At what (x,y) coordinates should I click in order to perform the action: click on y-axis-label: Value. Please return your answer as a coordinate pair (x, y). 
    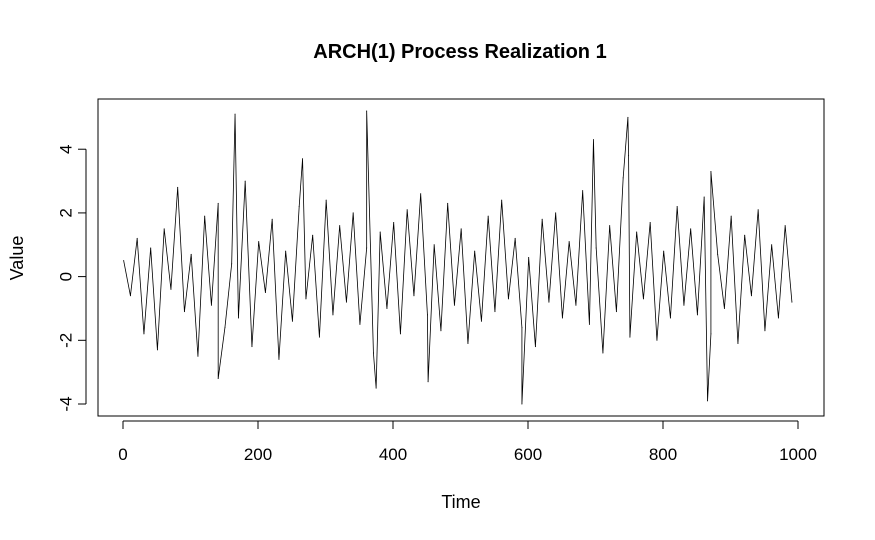
    Looking at the image, I should click on (17, 258).